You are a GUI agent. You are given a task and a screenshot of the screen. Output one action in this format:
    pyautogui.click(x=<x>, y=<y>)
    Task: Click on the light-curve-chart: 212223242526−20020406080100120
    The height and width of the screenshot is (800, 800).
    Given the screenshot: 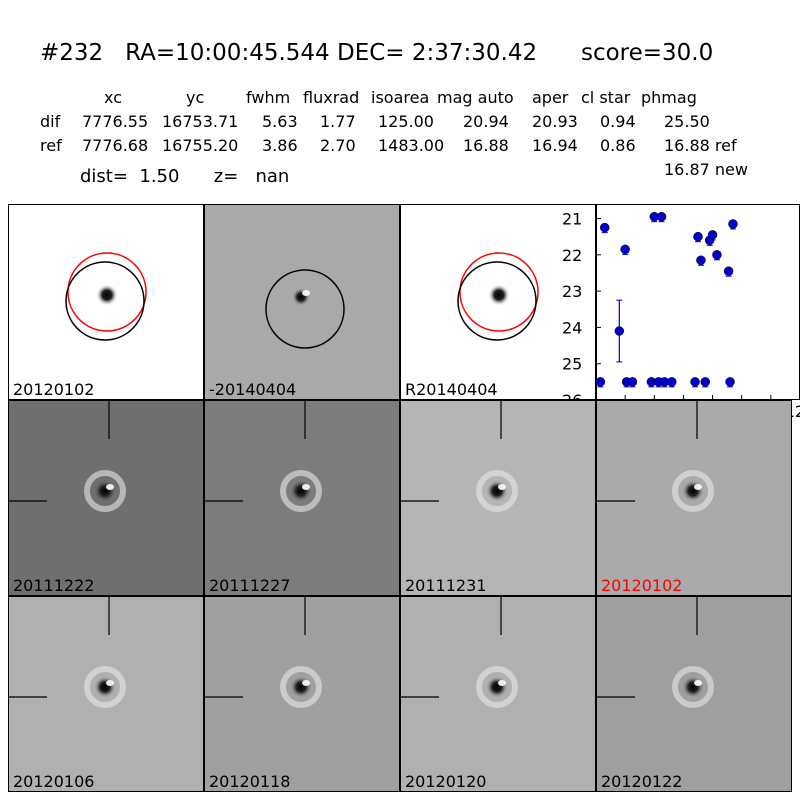 What is the action you would take?
    pyautogui.click(x=681, y=312)
    